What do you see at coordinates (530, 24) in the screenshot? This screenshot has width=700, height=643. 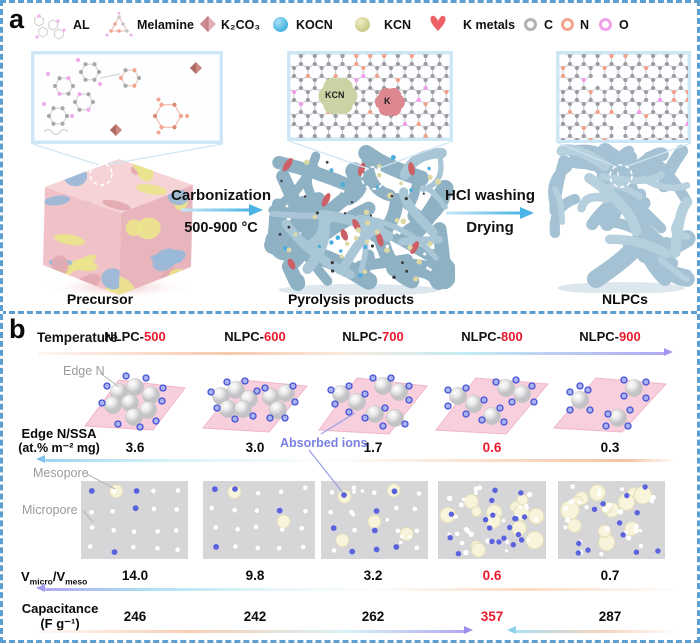 I see `c-atom-icon` at bounding box center [530, 24].